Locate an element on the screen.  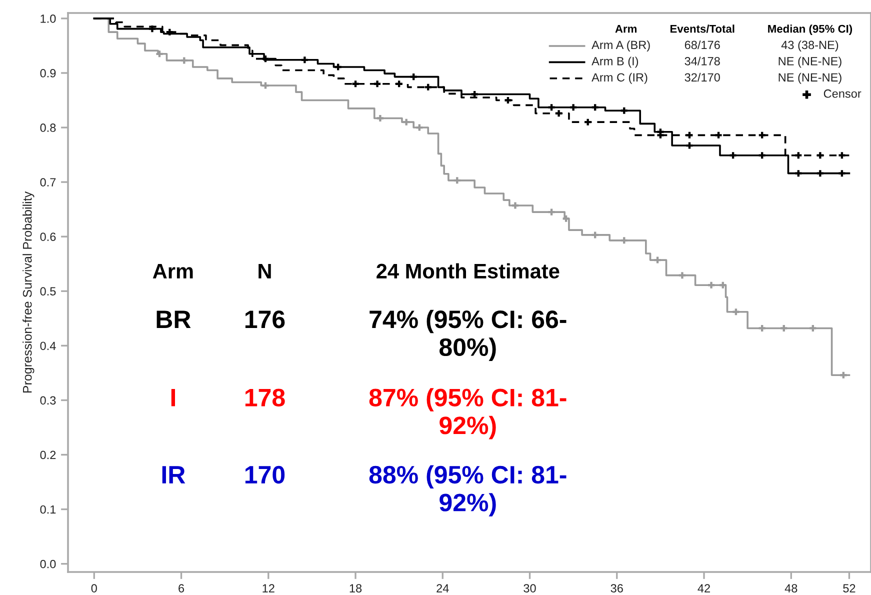
legend-label: Arm B (I) is located at coordinates (615, 62).